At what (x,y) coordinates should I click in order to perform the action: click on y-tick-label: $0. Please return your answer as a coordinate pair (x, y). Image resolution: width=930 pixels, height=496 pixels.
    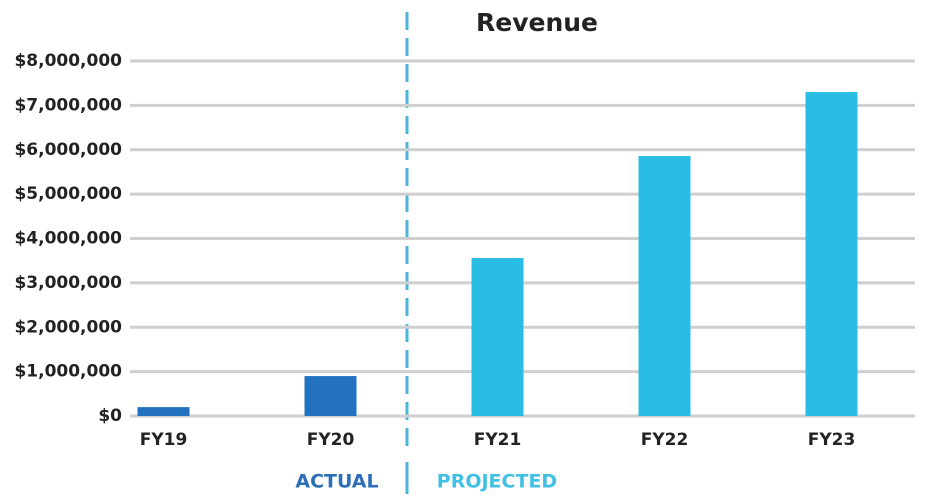
    Looking at the image, I should click on (110, 416).